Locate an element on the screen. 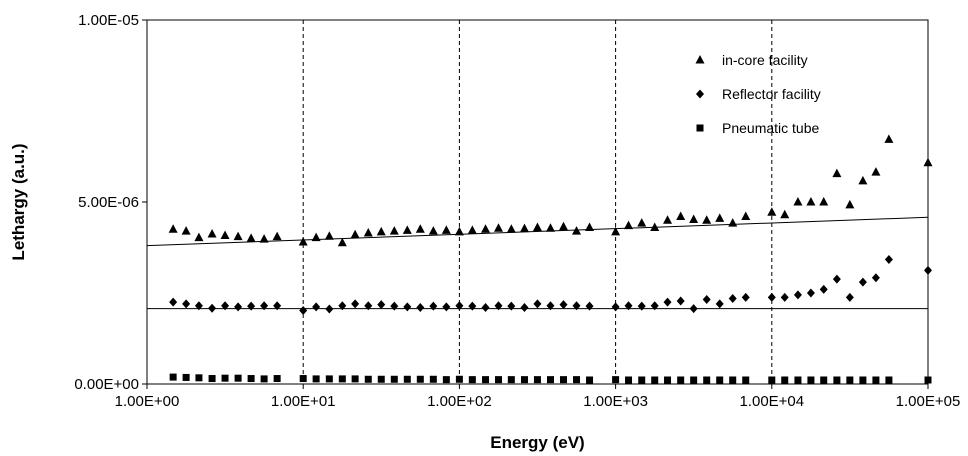 This screenshot has height=456, width=968. series-diamond is located at coordinates (550, 285).